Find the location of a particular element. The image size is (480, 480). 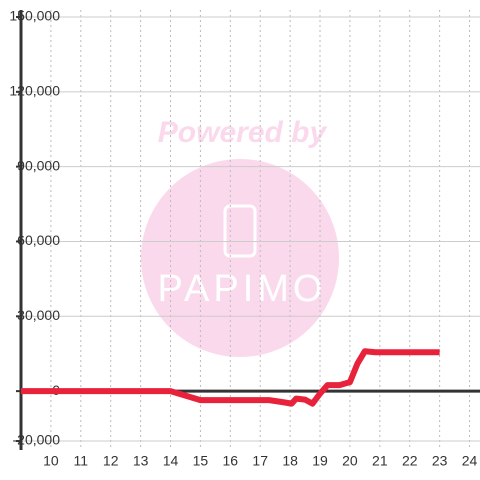

x-tick-label: 17 is located at coordinates (260, 461).